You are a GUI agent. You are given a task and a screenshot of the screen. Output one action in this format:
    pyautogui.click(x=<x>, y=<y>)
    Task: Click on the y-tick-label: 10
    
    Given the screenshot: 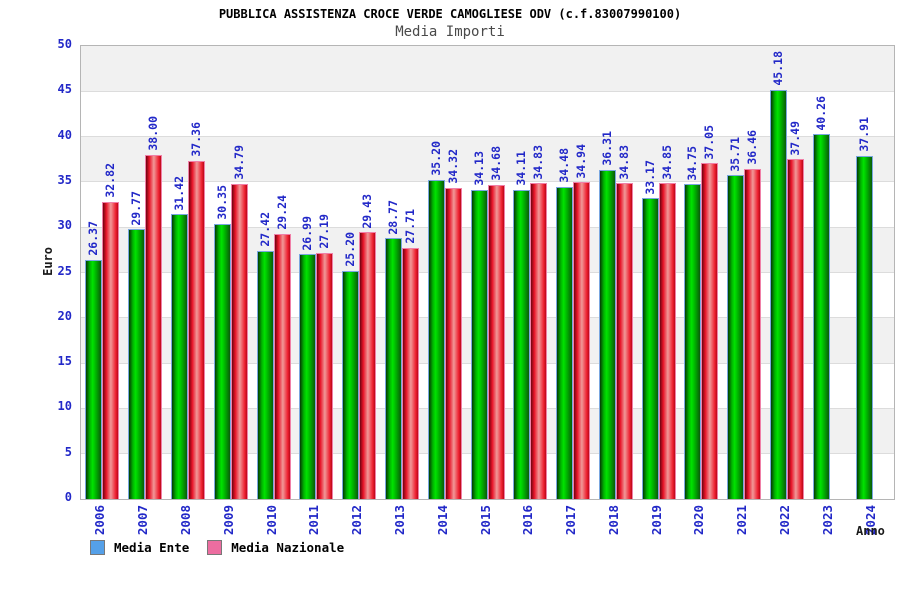 What is the action you would take?
    pyautogui.click(x=64, y=406)
    